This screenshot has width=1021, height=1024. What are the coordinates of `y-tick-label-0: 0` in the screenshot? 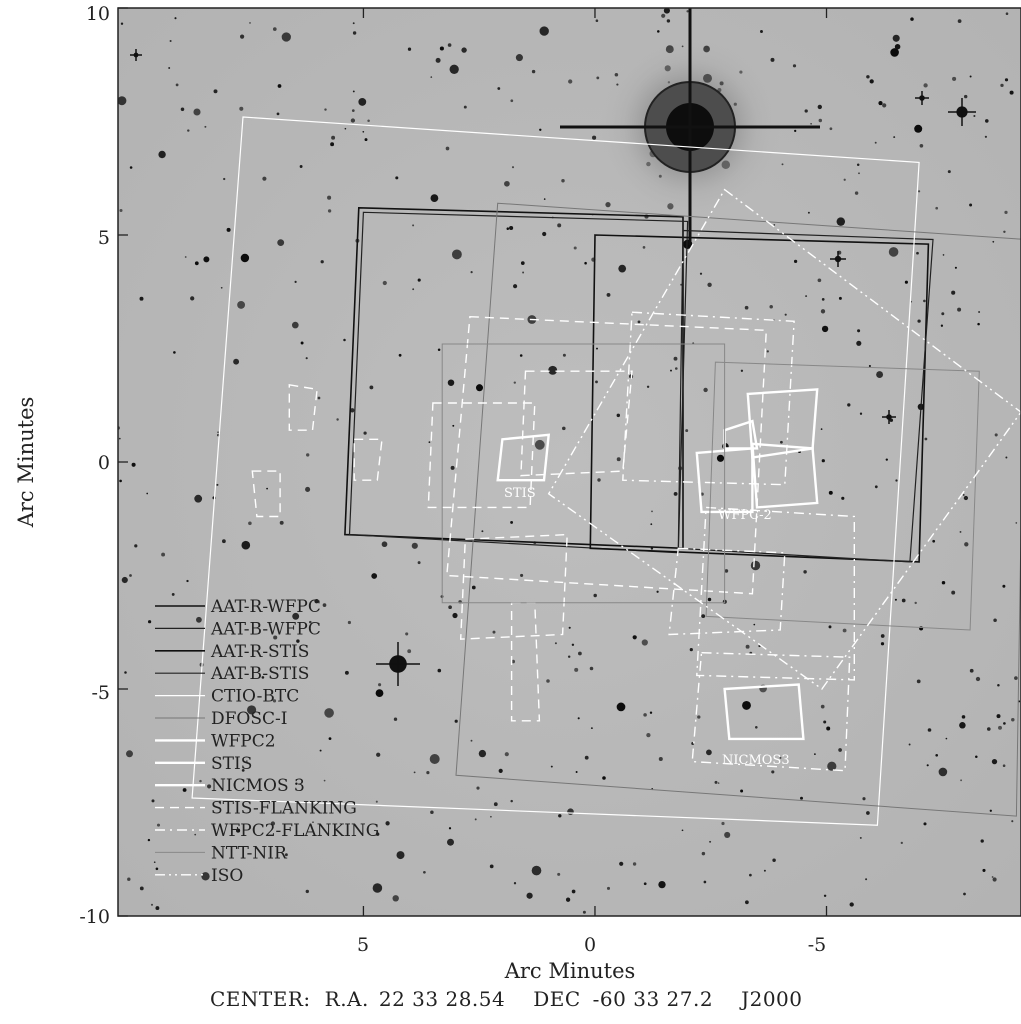 It's located at (104, 463).